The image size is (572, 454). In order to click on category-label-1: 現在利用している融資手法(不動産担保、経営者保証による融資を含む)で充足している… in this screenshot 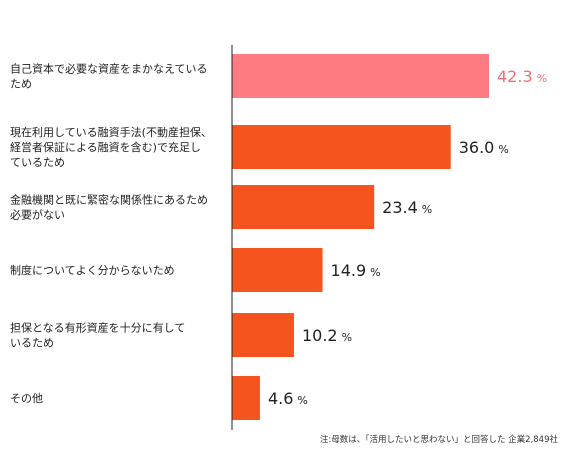, I will do `click(111, 147)`.